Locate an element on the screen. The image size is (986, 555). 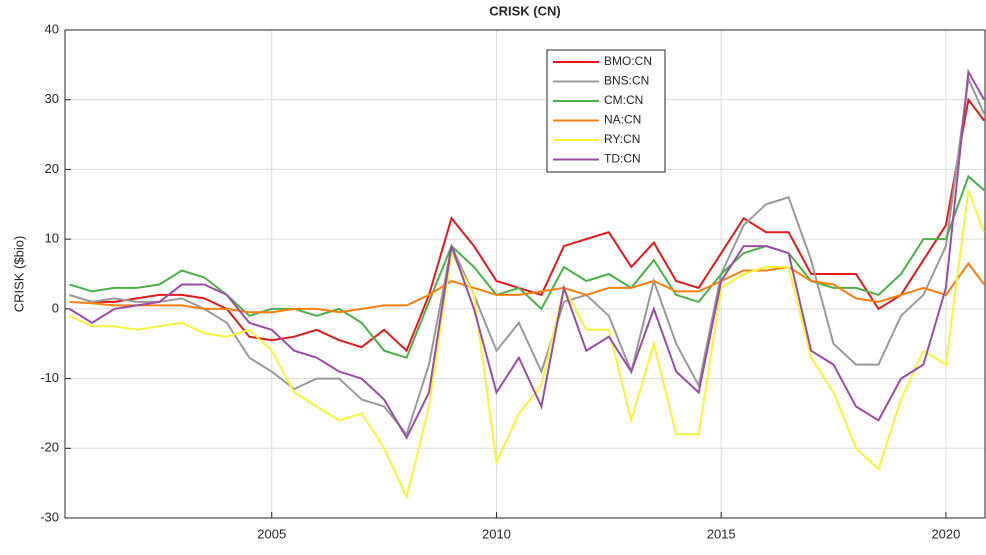
legend-label: NA:CN is located at coordinates (622, 120).